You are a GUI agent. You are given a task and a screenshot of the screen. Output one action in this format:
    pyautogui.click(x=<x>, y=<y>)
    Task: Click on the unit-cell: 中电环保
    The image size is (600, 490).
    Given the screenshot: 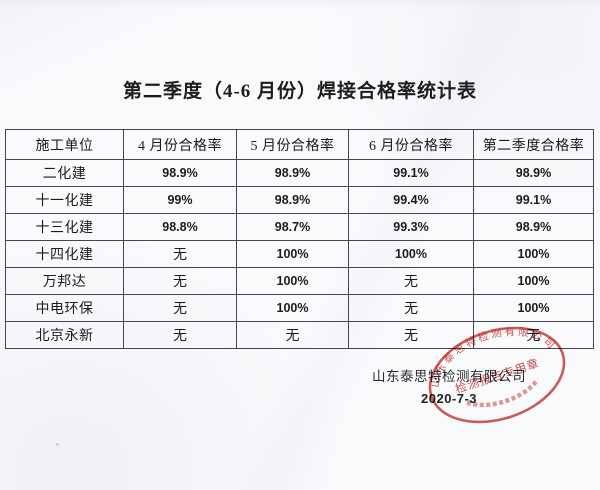 What is the action you would take?
    pyautogui.click(x=64, y=308)
    